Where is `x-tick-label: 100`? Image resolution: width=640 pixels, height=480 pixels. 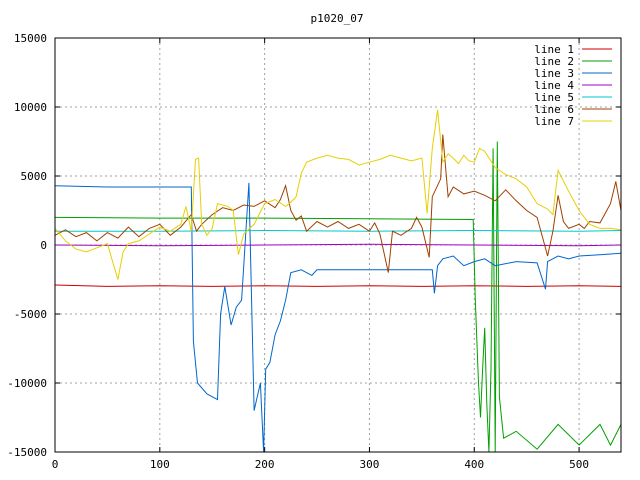 x-tick-label: 100 is located at coordinates (160, 464).